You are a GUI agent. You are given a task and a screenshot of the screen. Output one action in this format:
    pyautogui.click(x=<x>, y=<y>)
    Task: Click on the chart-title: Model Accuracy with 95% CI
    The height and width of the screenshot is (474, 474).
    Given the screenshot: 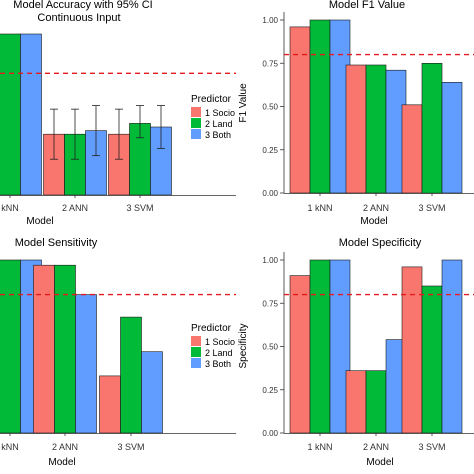 What is the action you would take?
    pyautogui.click(x=82, y=5)
    